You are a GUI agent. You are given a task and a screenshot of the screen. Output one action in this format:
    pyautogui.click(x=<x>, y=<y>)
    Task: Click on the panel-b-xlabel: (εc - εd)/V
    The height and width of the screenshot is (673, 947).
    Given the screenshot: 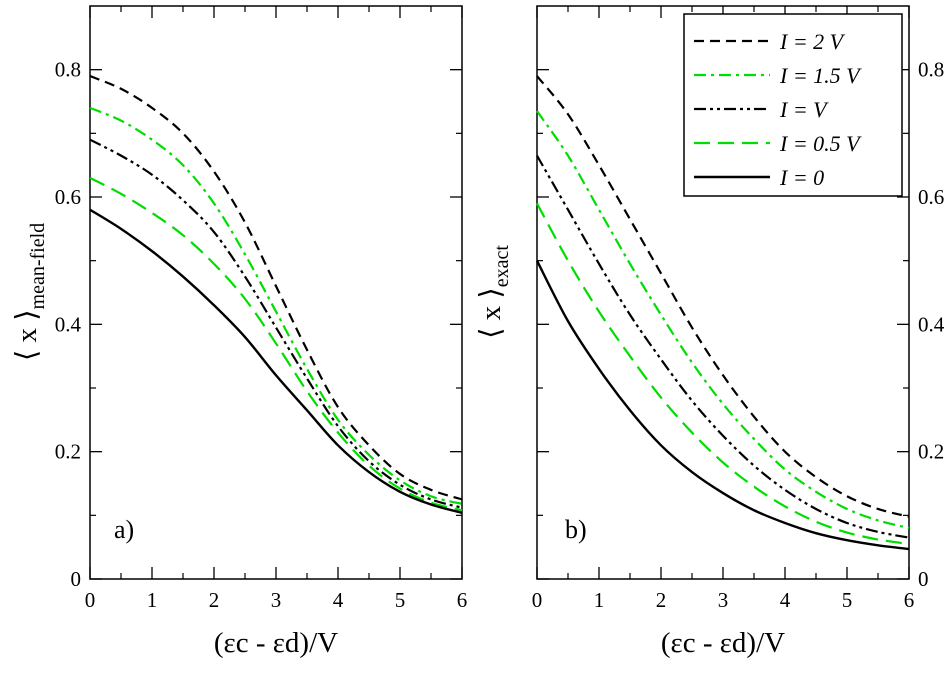 What is the action you would take?
    pyautogui.click(x=723, y=643)
    